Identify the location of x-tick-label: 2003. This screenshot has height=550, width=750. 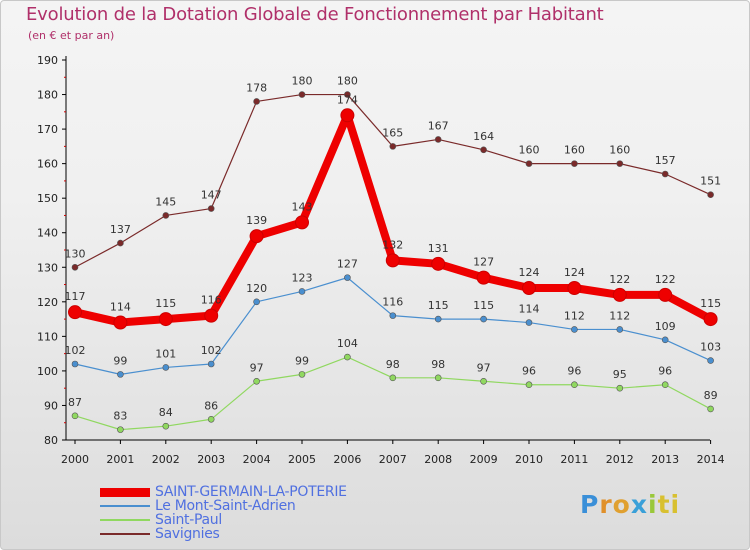
(211, 459).